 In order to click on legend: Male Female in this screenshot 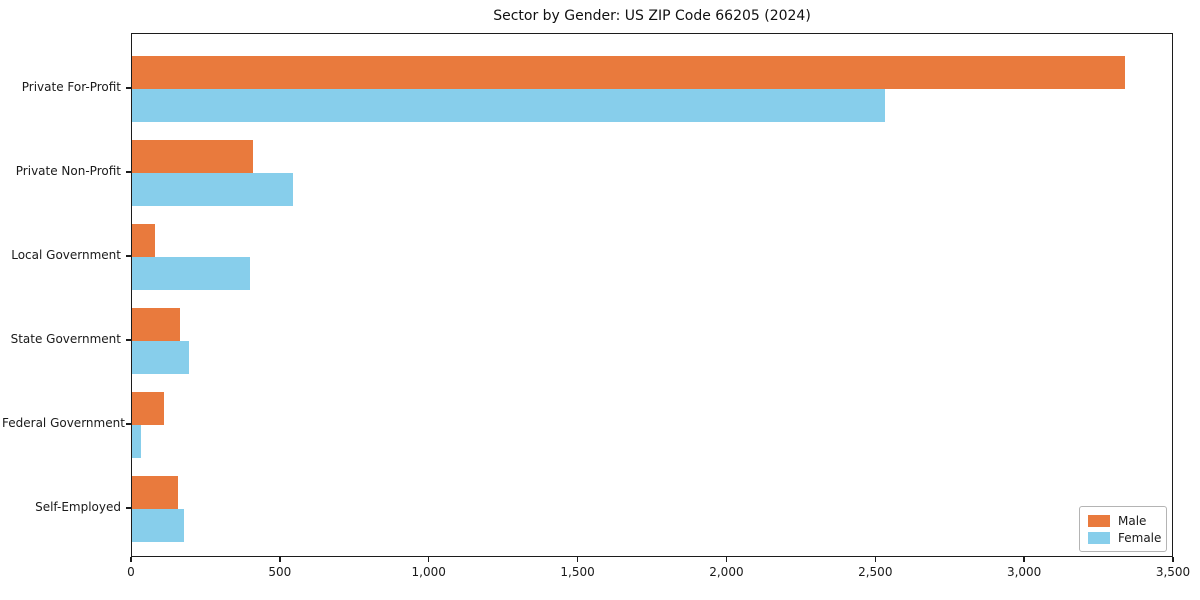, I will do `click(1123, 529)`.